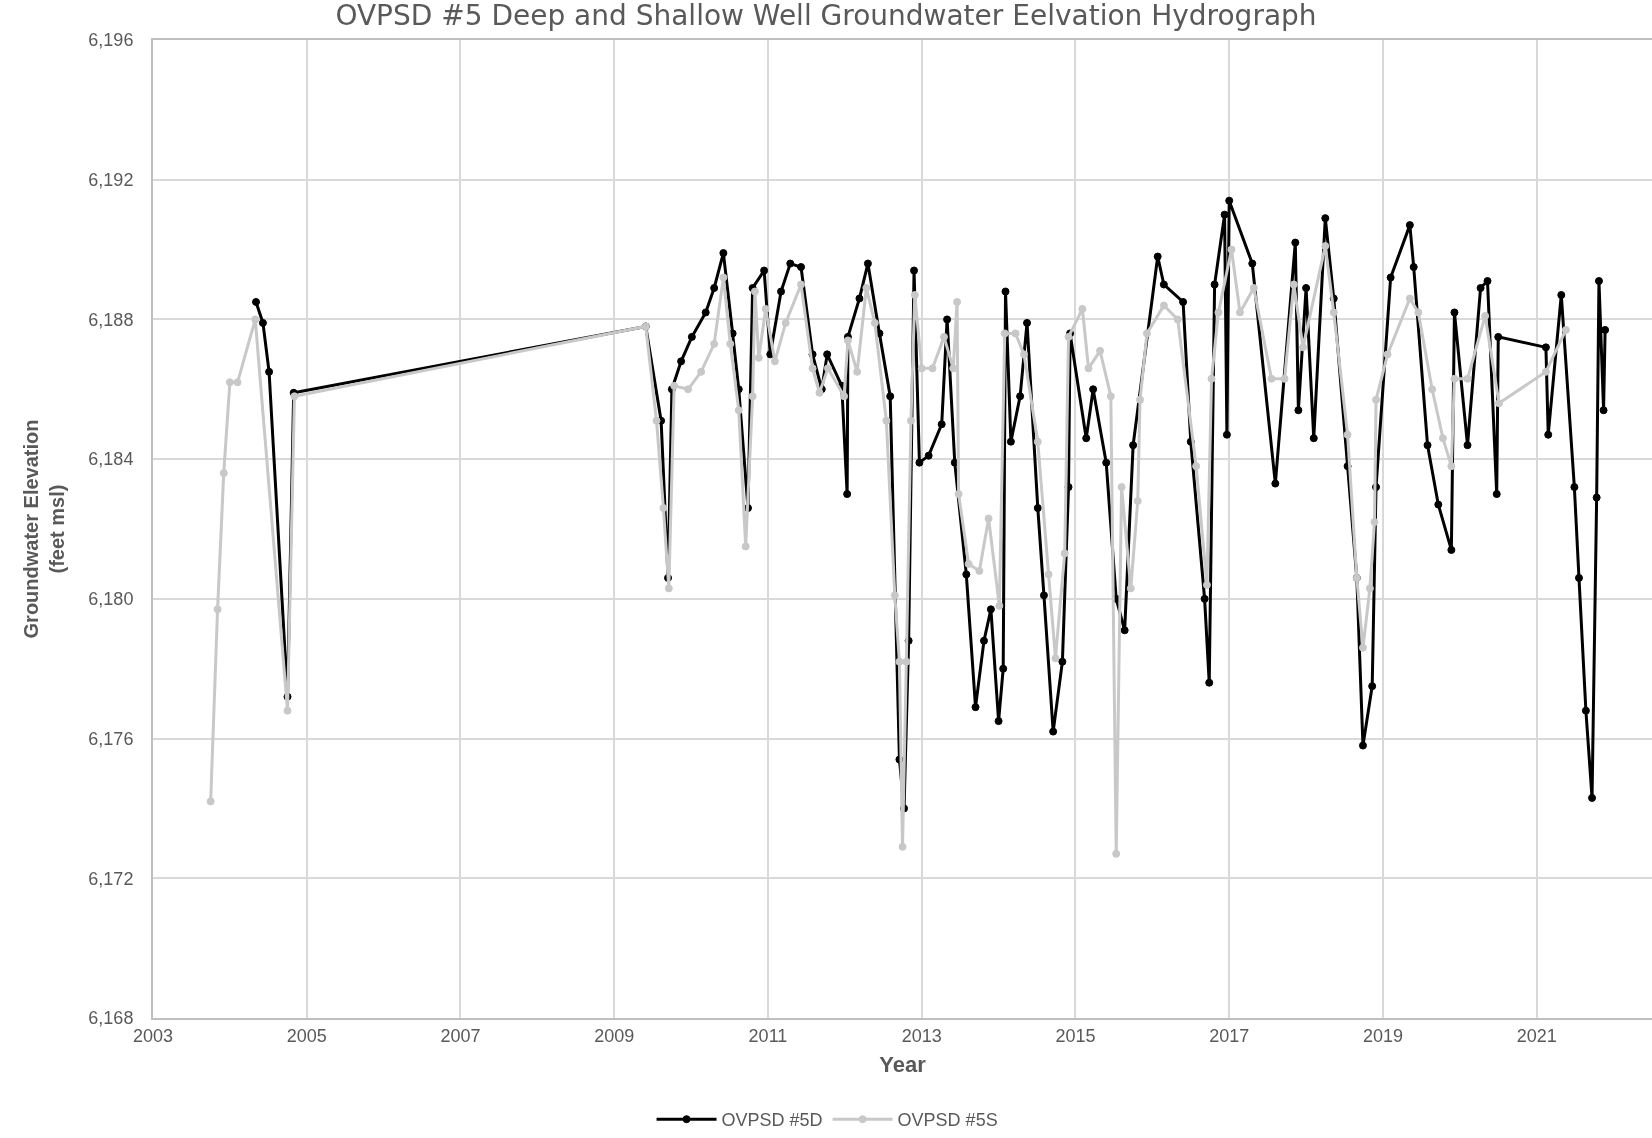  Describe the element at coordinates (772, 1120) in the screenshot. I see `legend-label: OVPSD #5D` at that location.